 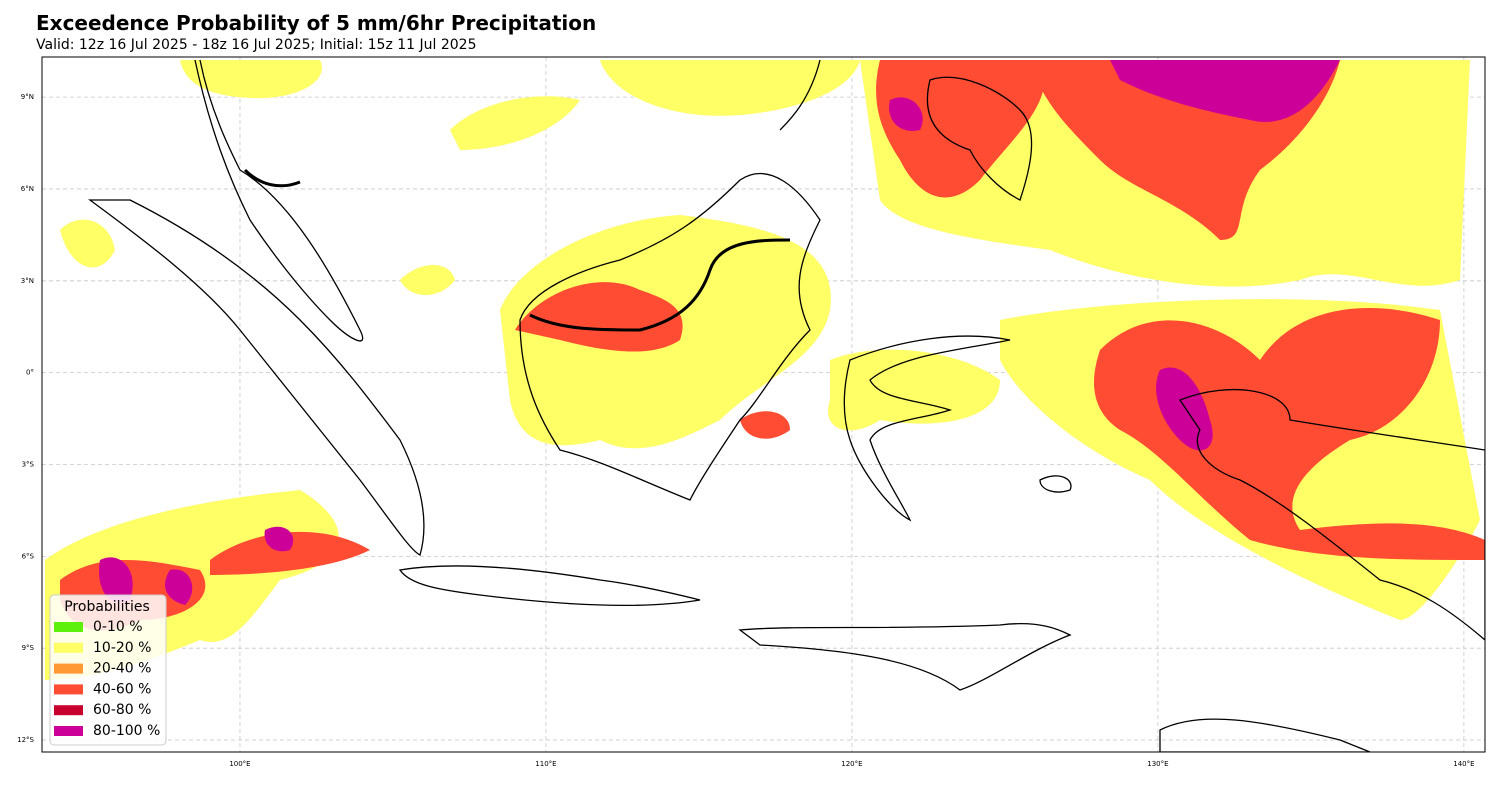 What do you see at coordinates (27, 189) in the screenshot?
I see `y-tick-label: 6°N` at bounding box center [27, 189].